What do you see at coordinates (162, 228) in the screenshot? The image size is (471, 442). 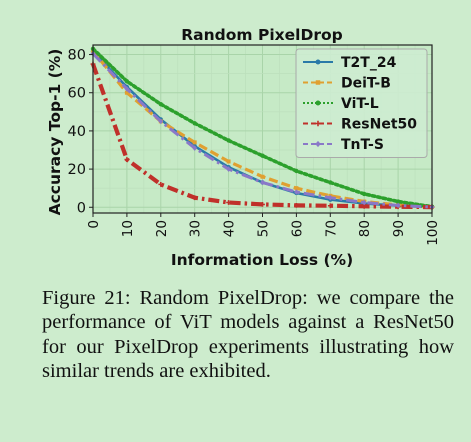 I see `x-tick-label: 20` at bounding box center [162, 228].